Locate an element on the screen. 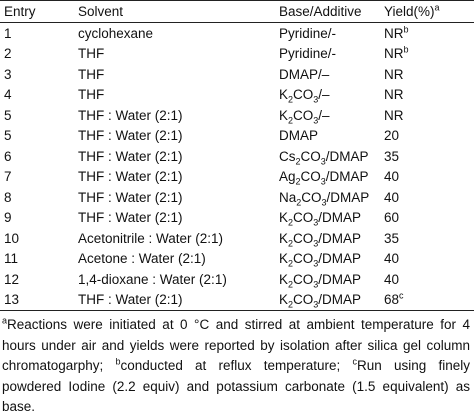 Image resolution: width=474 pixels, height=418 pixels. text-run: 68 is located at coordinates (392, 300).